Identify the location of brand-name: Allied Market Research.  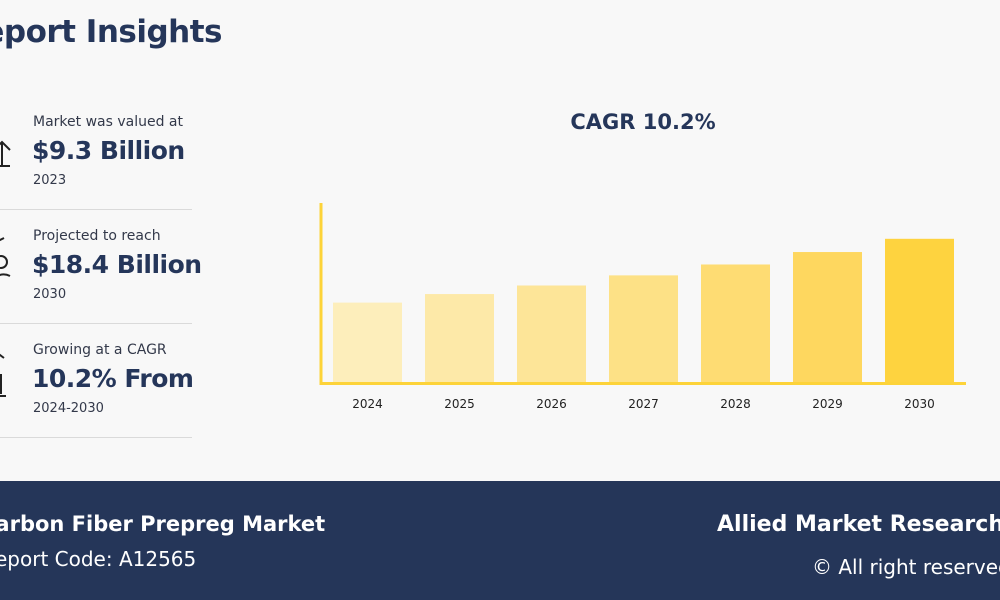
(858, 524).